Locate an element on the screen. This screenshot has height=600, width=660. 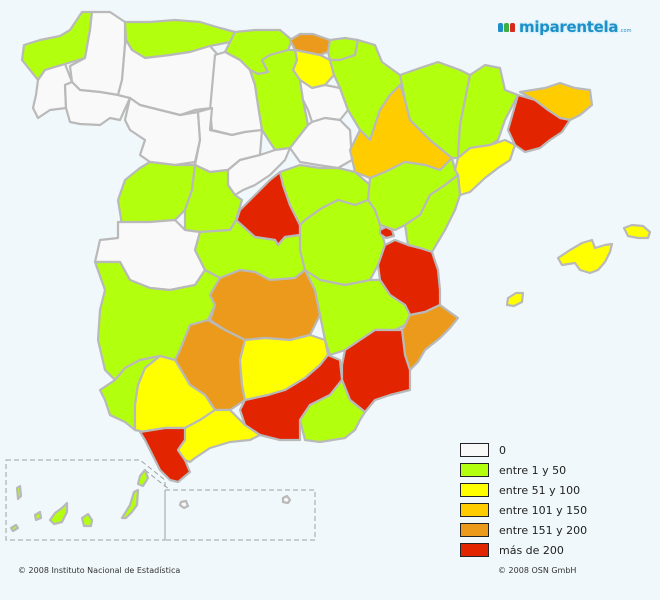
logo-suffix: .com is located at coordinates (625, 30).